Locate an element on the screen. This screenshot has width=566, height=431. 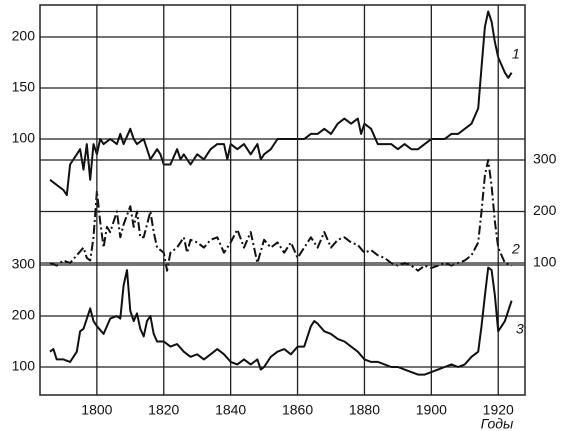
x-tick-label: 1820 is located at coordinates (163, 410).